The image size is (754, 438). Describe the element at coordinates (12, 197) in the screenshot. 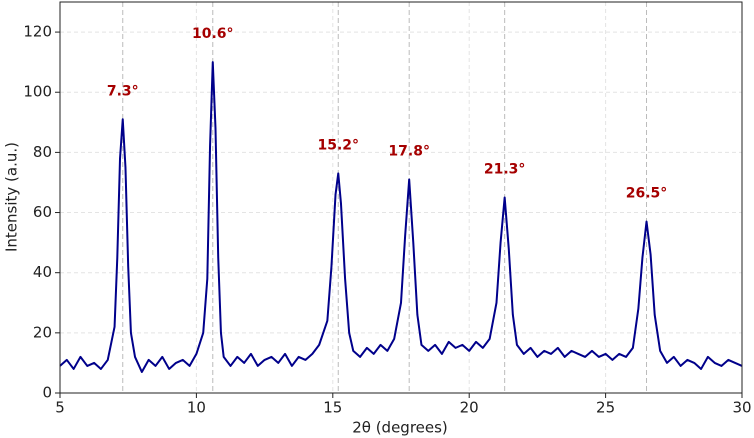

I see `y-axis-label: Intensity (a.u.)` at that location.